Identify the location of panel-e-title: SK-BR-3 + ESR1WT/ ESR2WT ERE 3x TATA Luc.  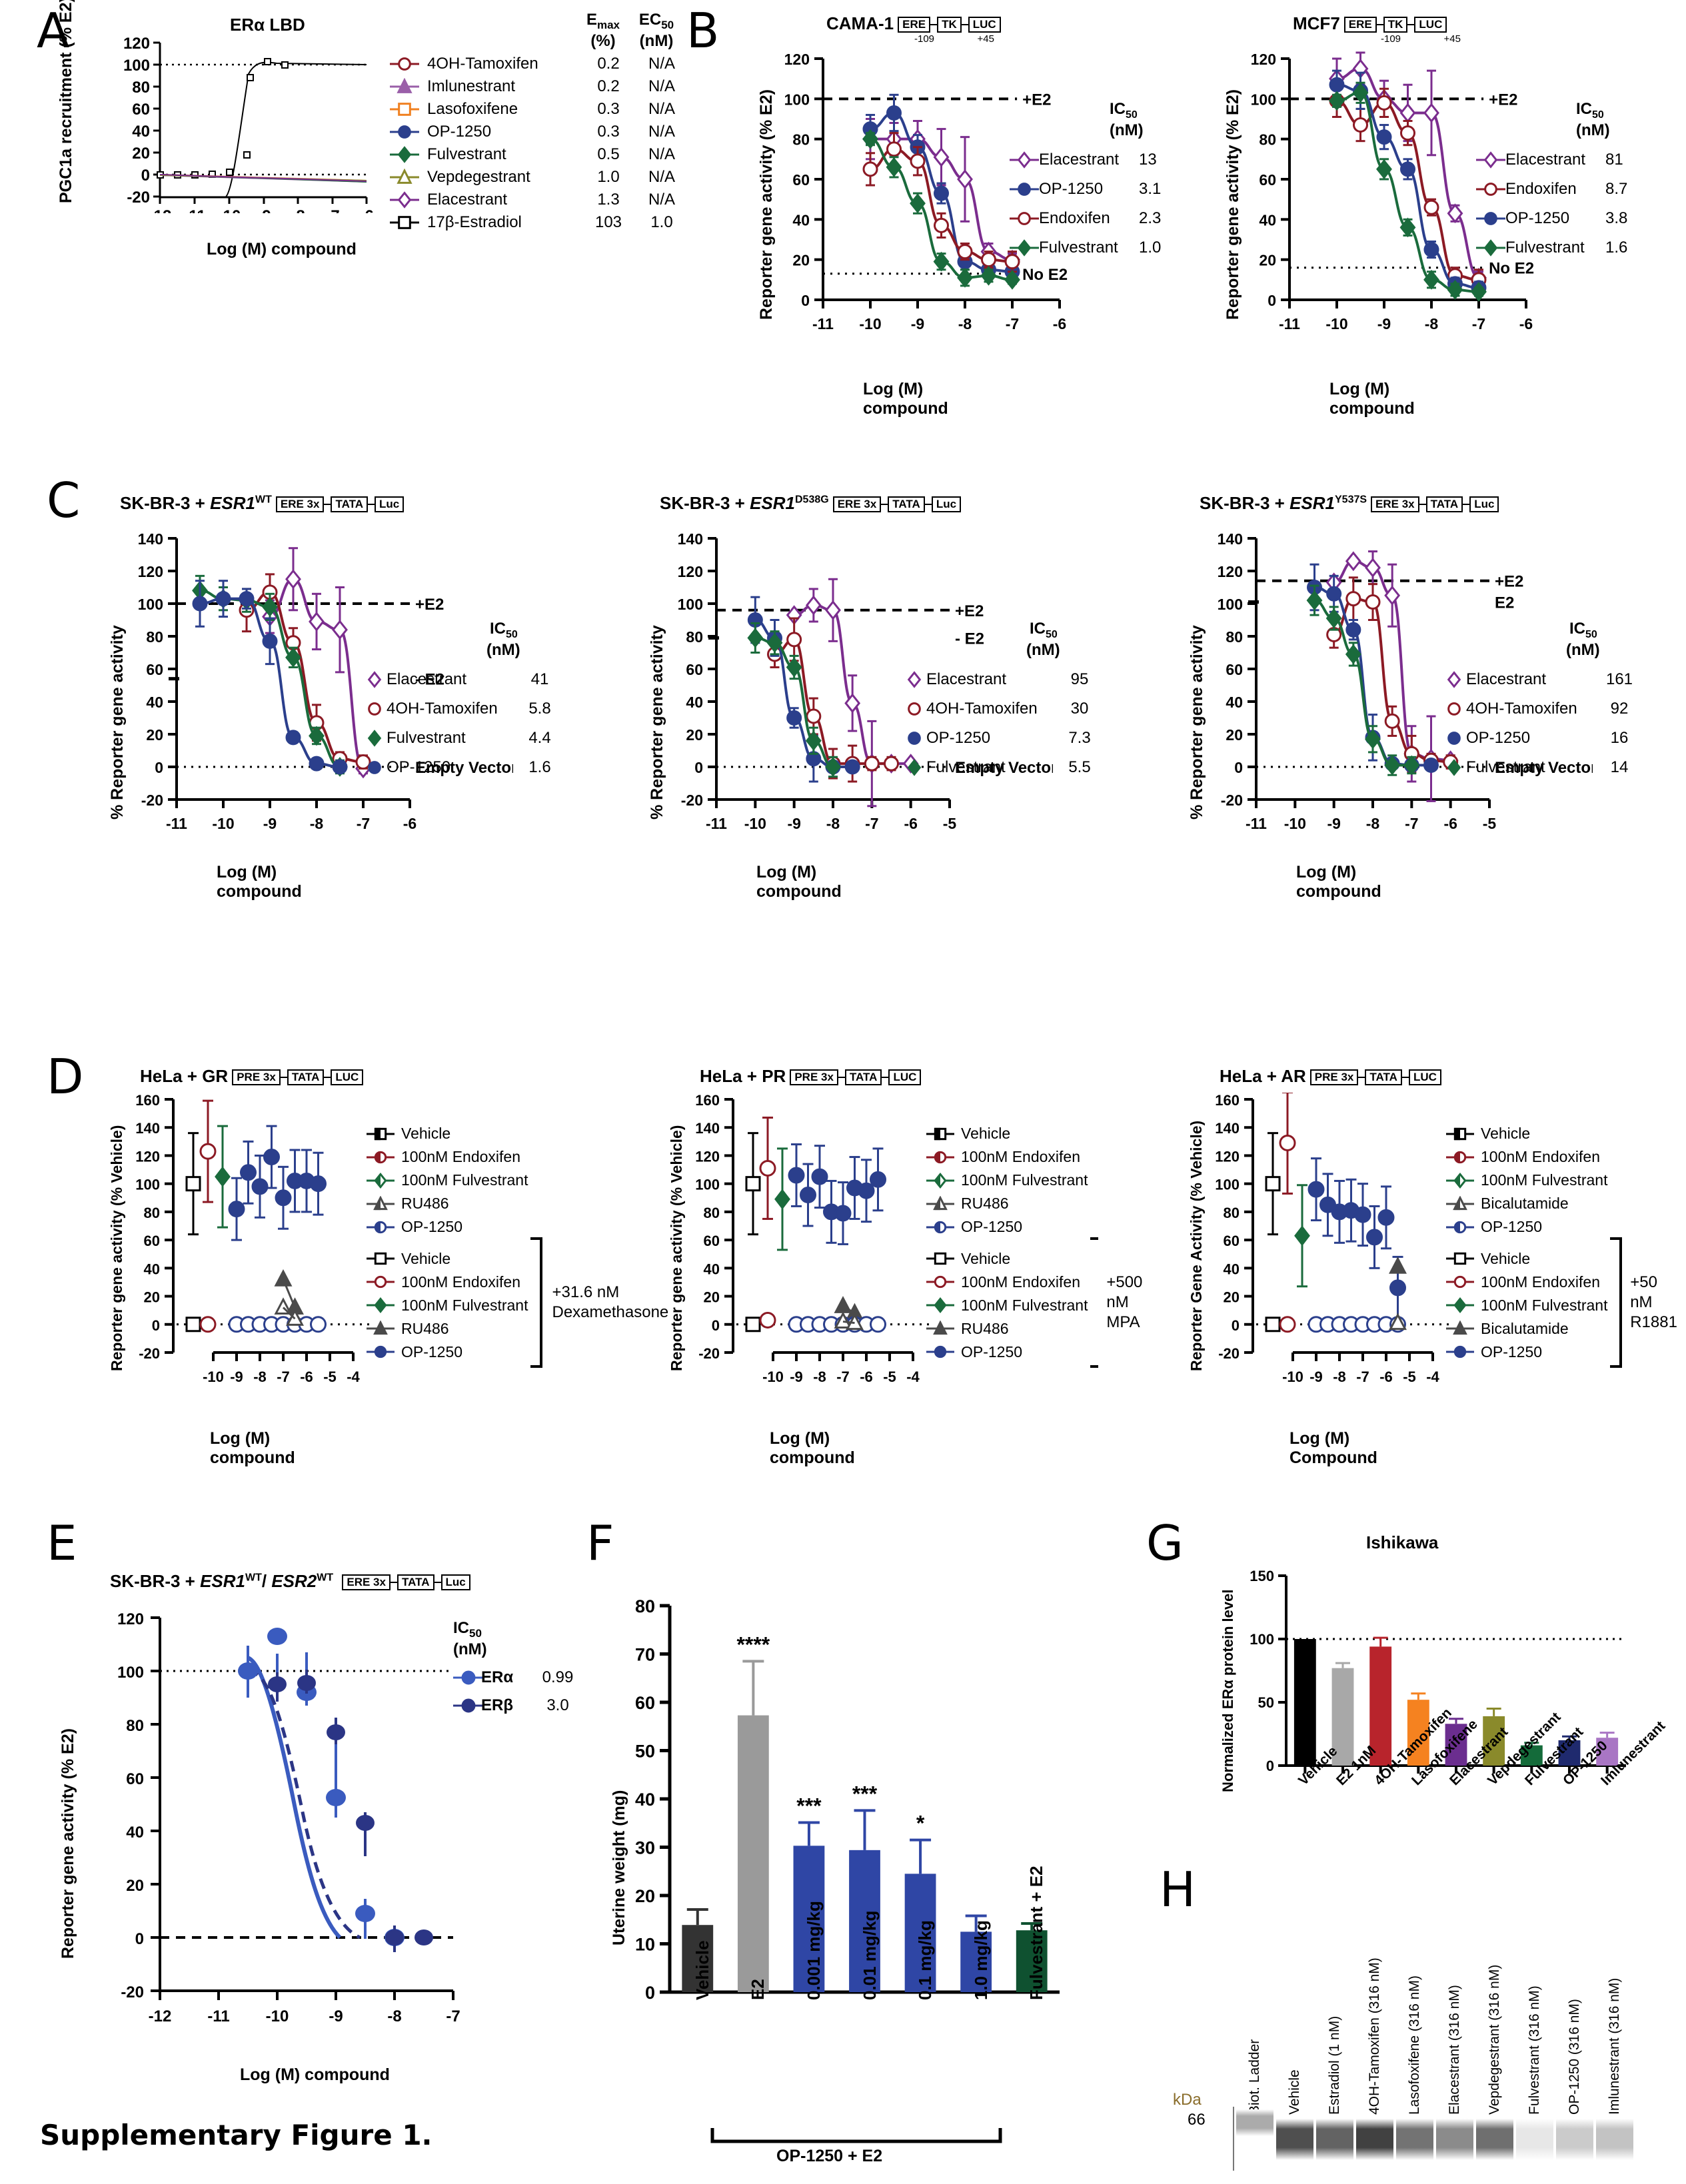
(290, 1581).